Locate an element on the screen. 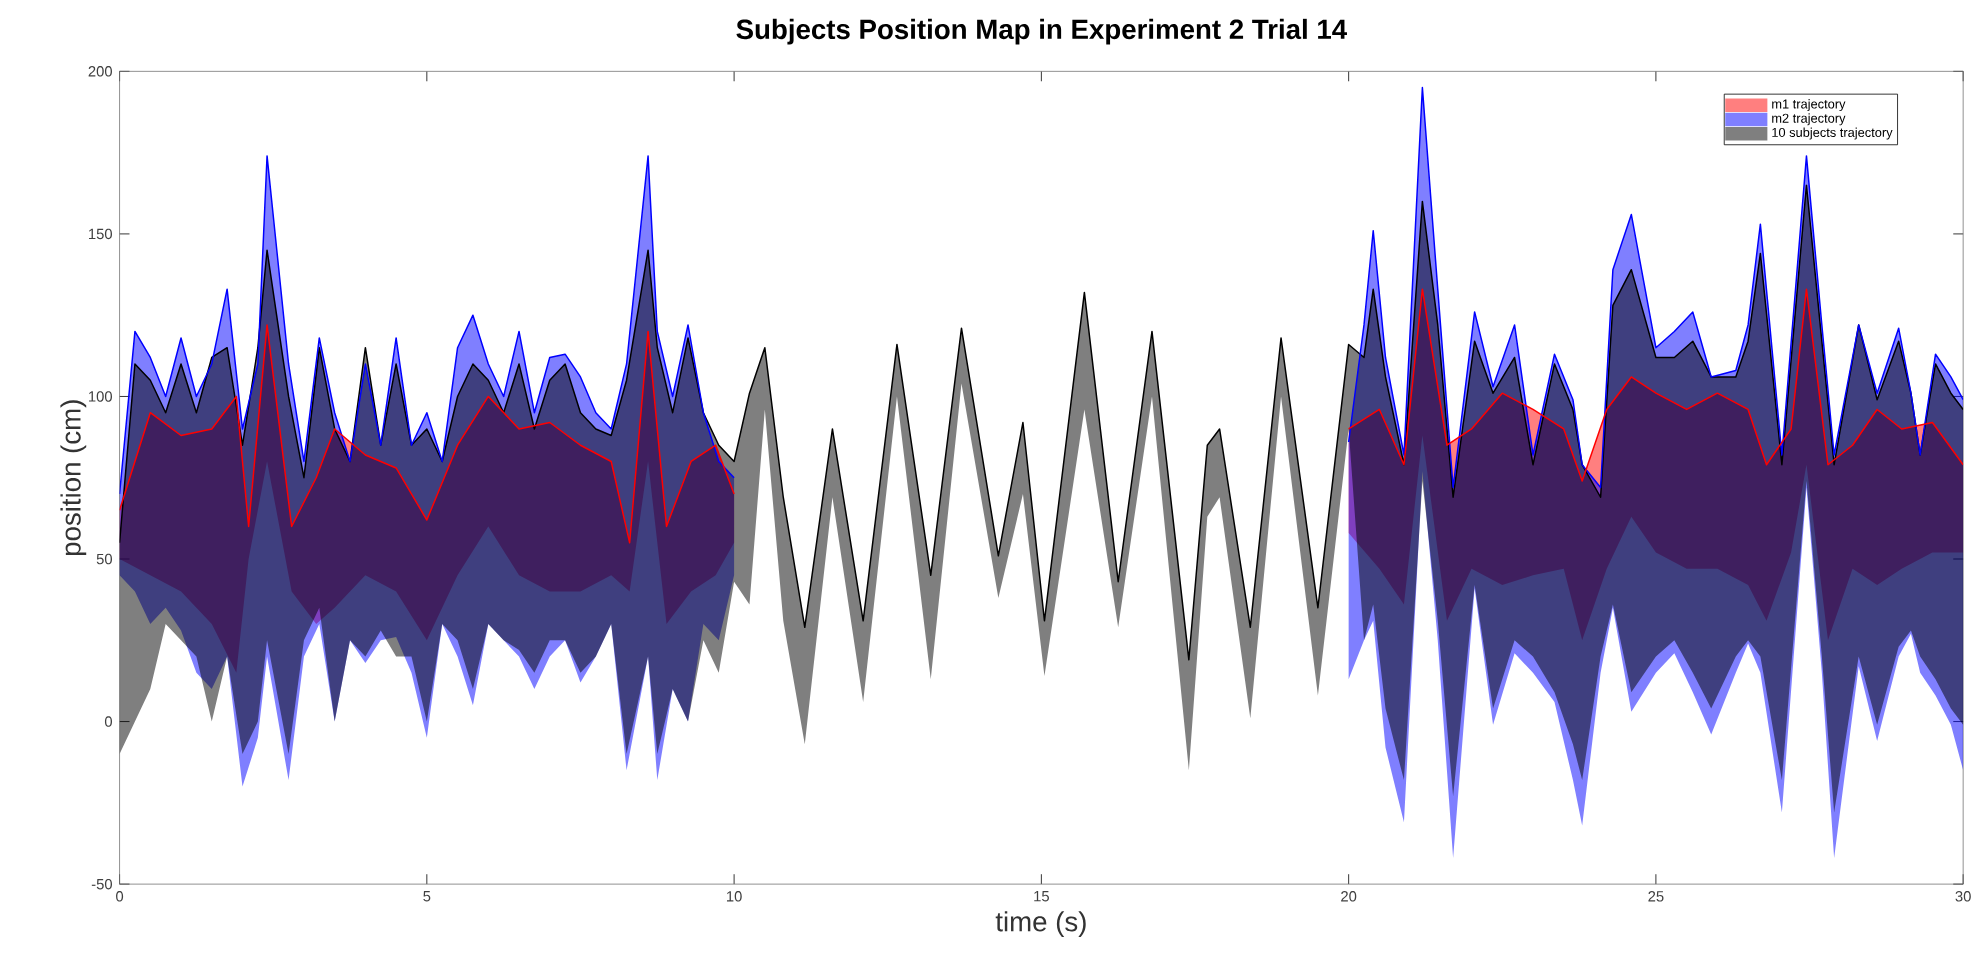 The height and width of the screenshot is (976, 1978). y-axis-title: position (cm) is located at coordinates (73, 478).